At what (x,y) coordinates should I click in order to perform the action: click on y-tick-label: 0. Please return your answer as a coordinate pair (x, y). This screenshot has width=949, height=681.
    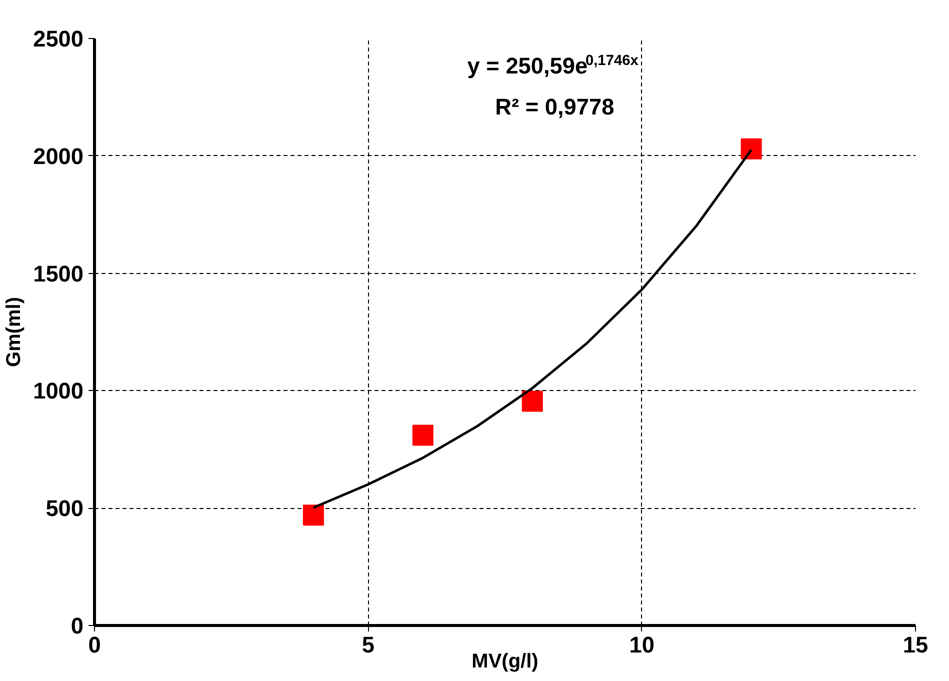
    Looking at the image, I should click on (77, 625).